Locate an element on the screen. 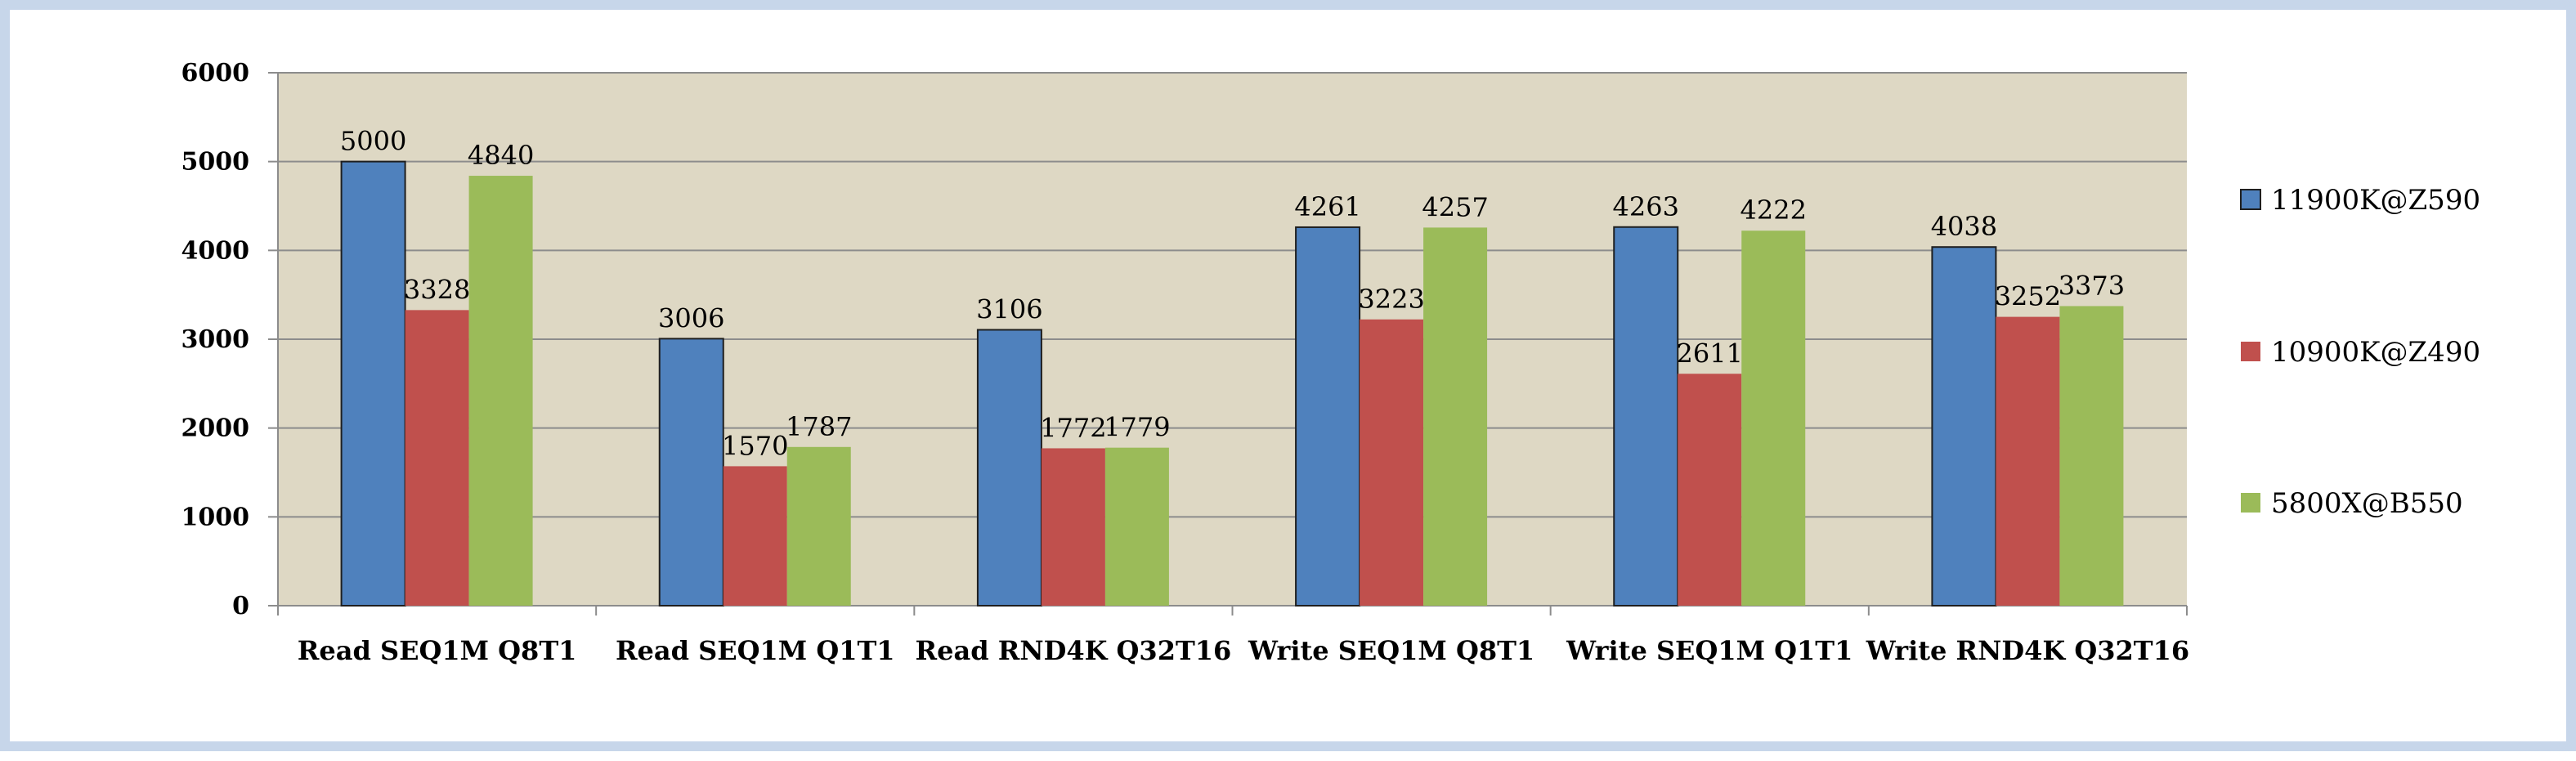 The width and height of the screenshot is (2576, 761). y-tick-label: 4000 is located at coordinates (216, 250).